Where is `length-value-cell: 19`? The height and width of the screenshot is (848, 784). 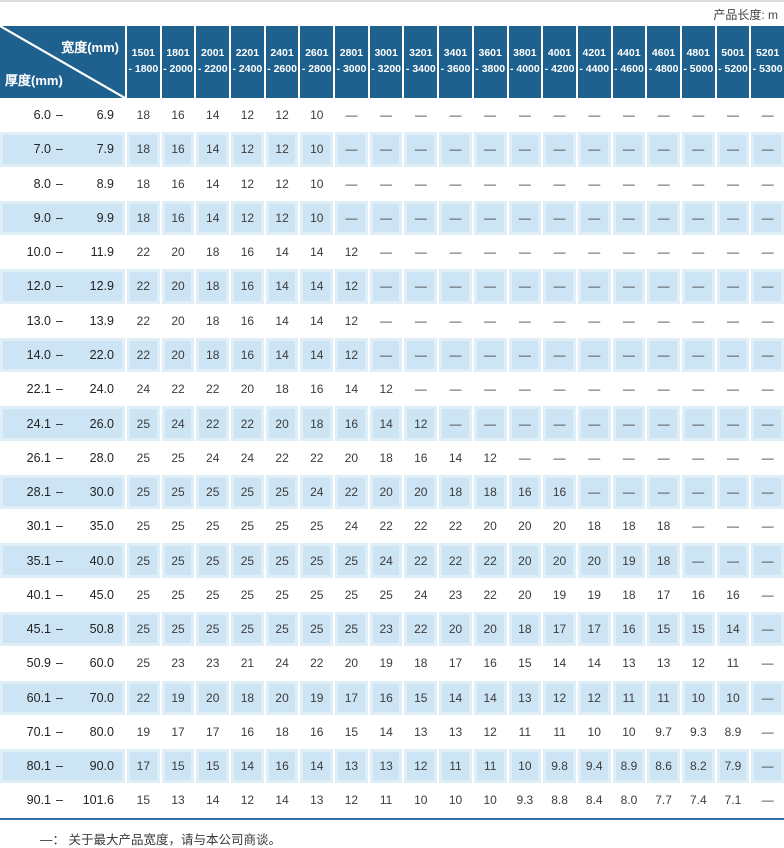 length-value-cell: 19 is located at coordinates (629, 560).